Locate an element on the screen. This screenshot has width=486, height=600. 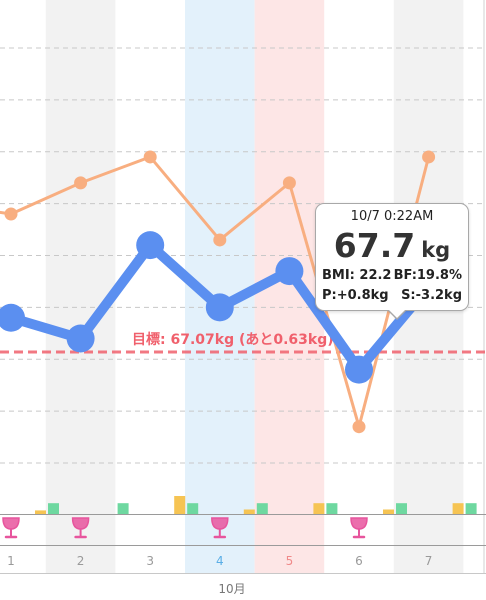
tooltip-weight-value: 67.7 is located at coordinates (374, 245).